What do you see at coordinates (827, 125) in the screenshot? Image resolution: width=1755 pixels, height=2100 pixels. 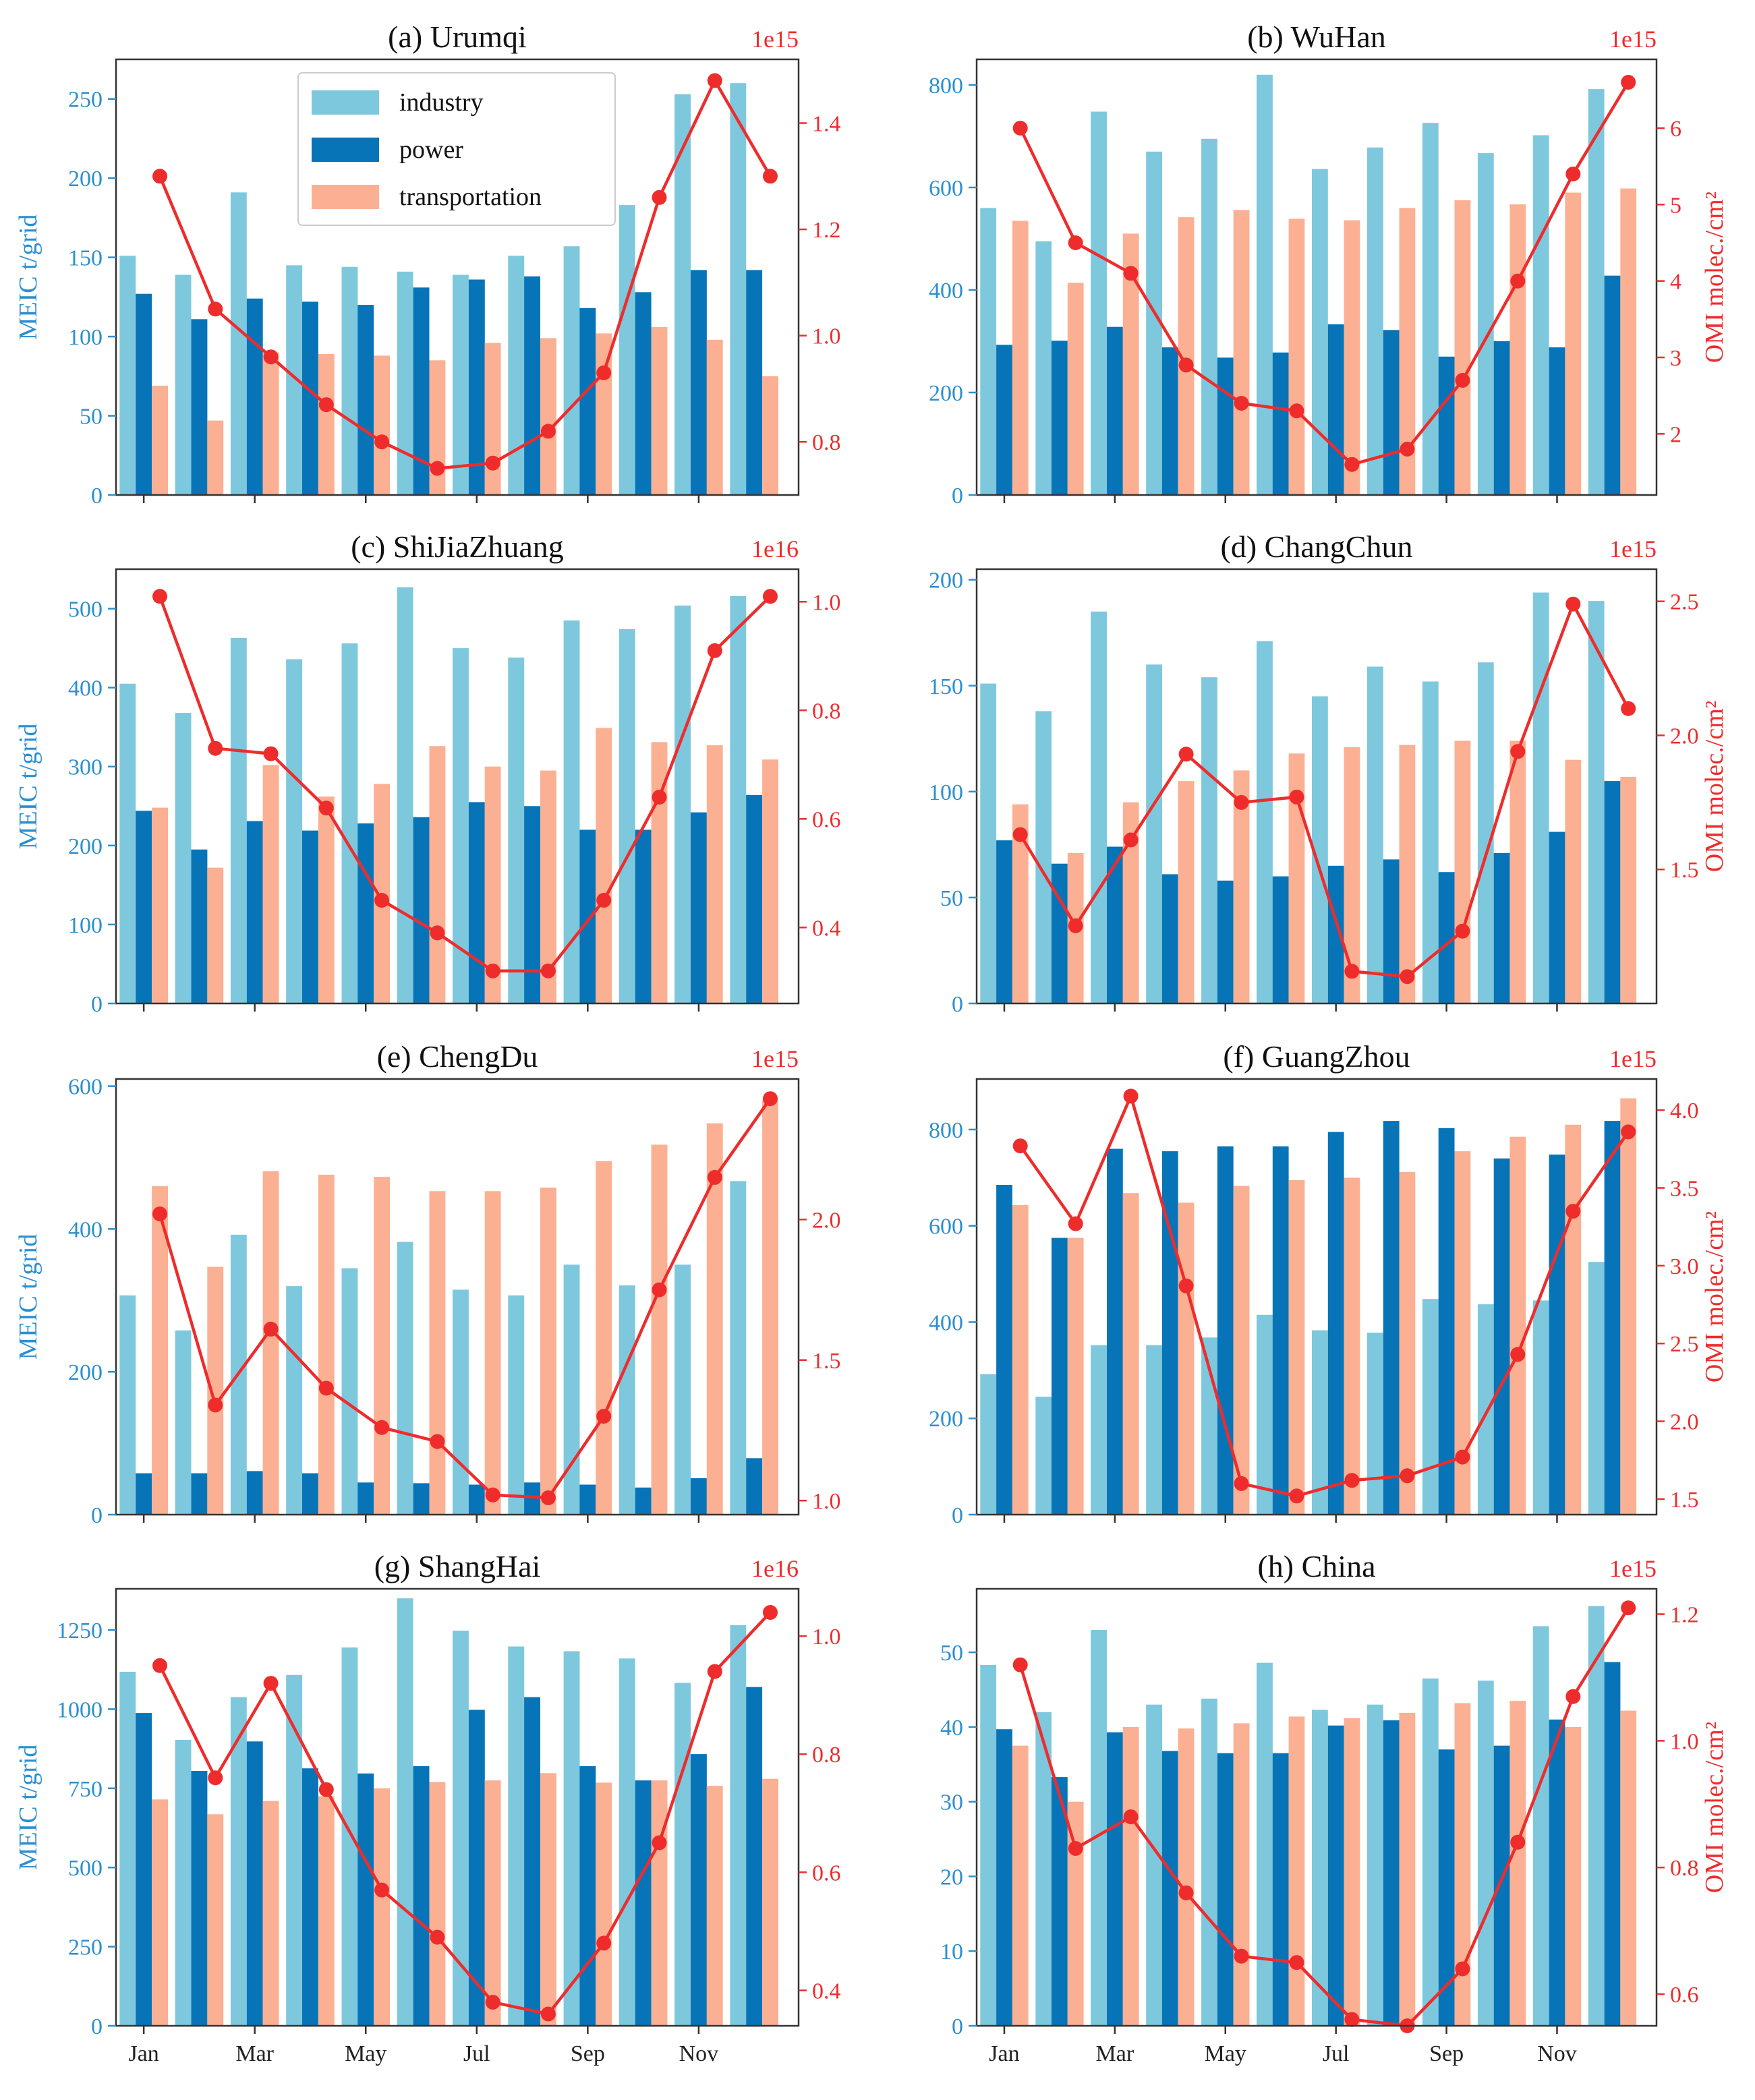 I see `right-tick-label: 1.4` at bounding box center [827, 125].